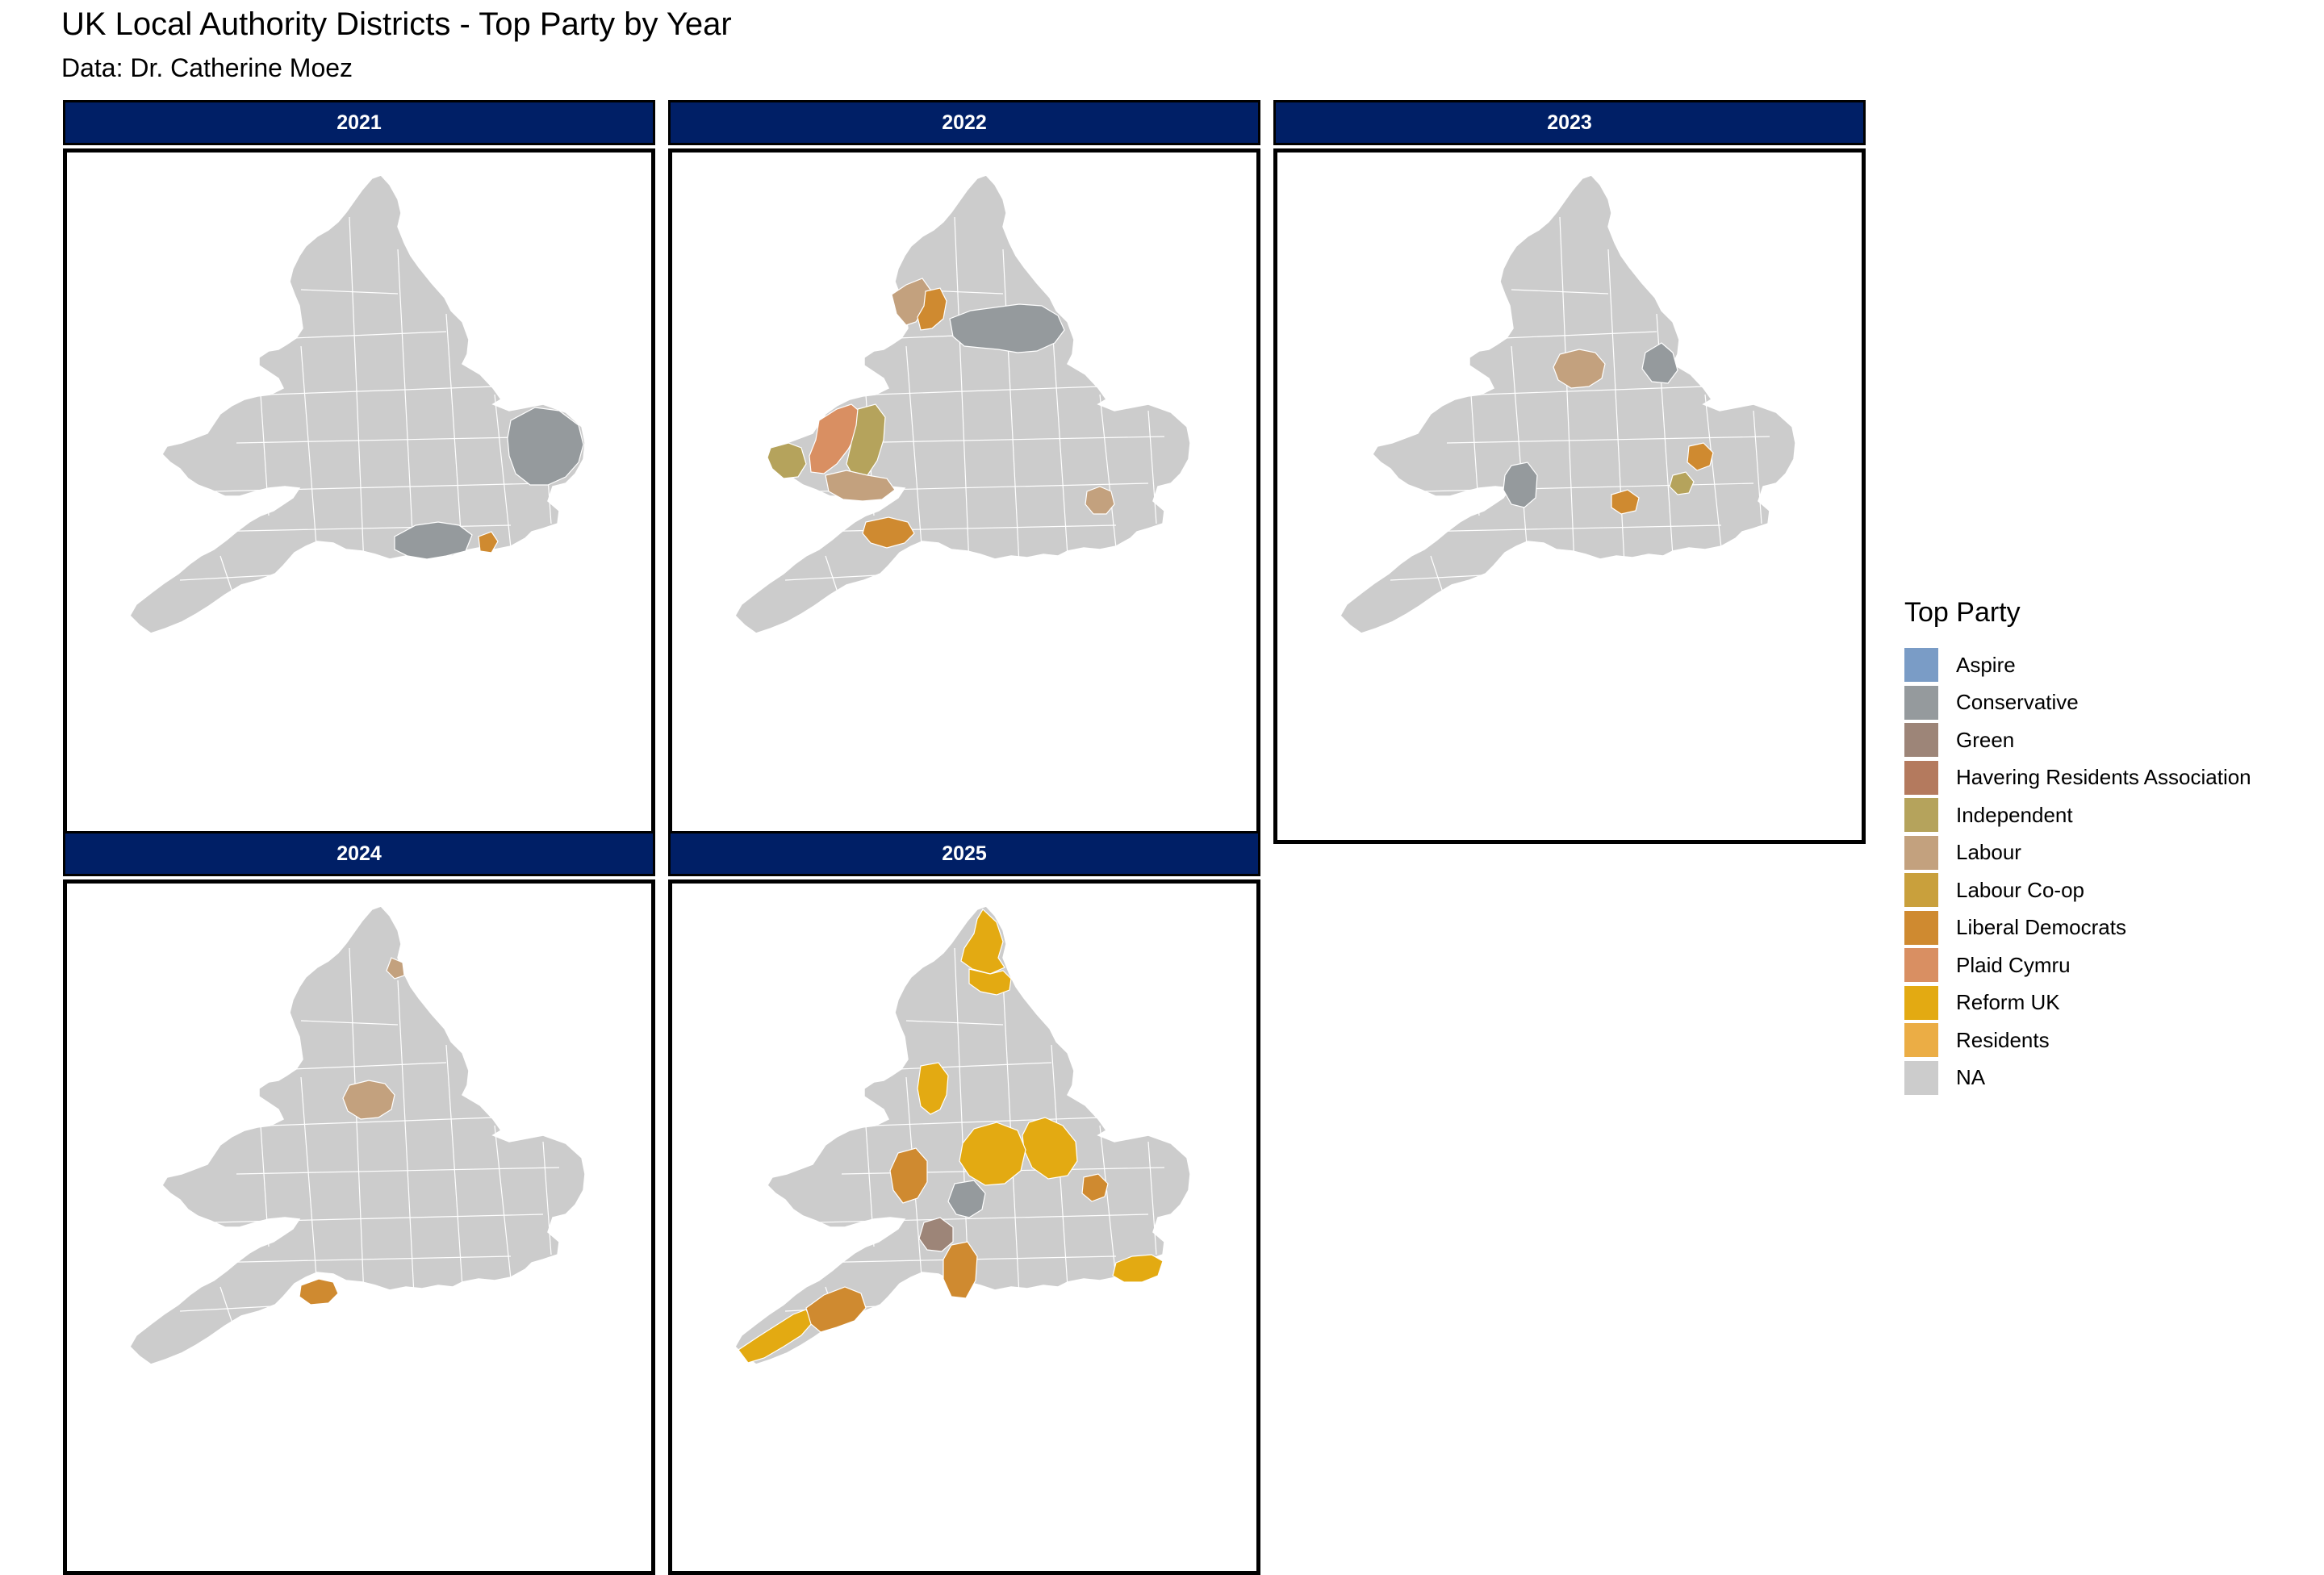 The height and width of the screenshot is (1575, 2324). Describe the element at coordinates (1971, 1077) in the screenshot. I see `legend-label: NA` at that location.